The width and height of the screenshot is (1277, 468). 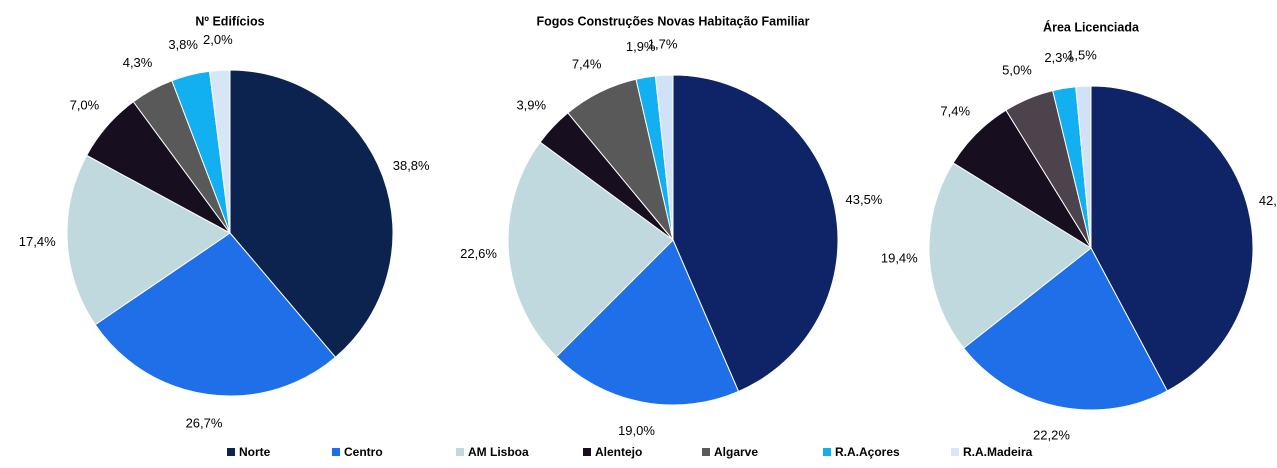 What do you see at coordinates (255, 452) in the screenshot?
I see `legend-label: Norte` at bounding box center [255, 452].